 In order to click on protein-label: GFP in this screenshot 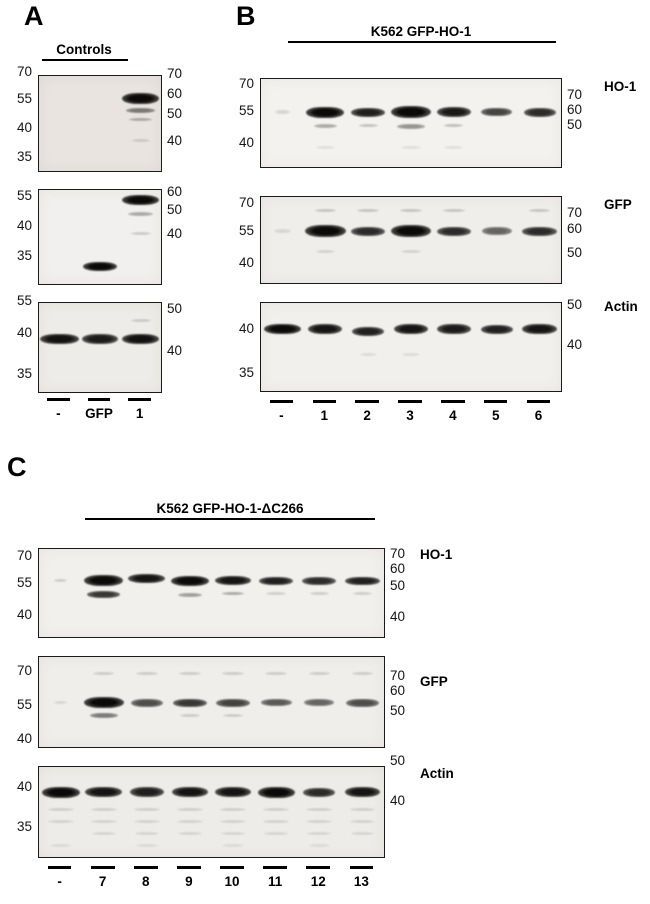, I will do `click(618, 204)`.